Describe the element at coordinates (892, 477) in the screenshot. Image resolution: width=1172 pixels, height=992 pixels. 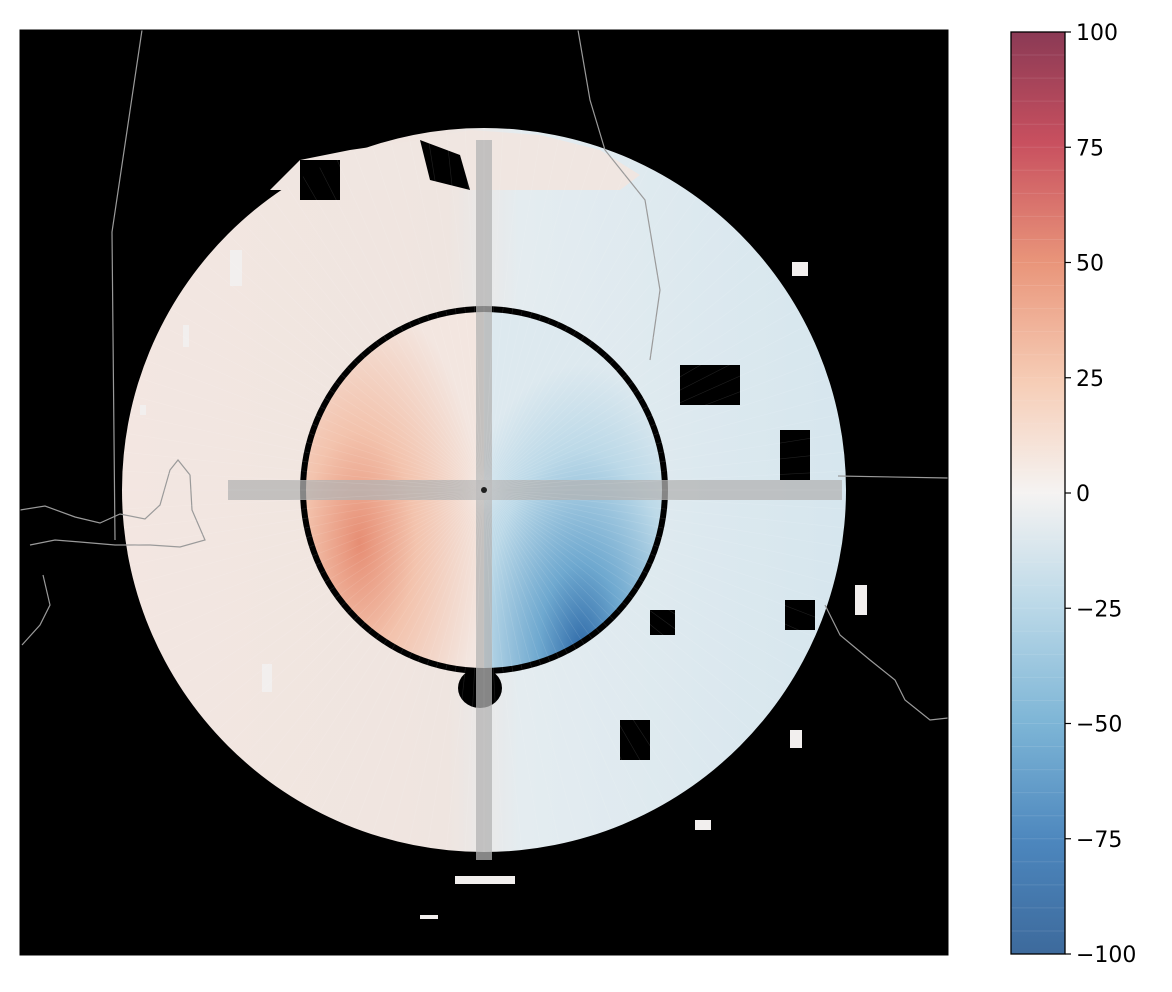
I see `state-border-south` at that location.